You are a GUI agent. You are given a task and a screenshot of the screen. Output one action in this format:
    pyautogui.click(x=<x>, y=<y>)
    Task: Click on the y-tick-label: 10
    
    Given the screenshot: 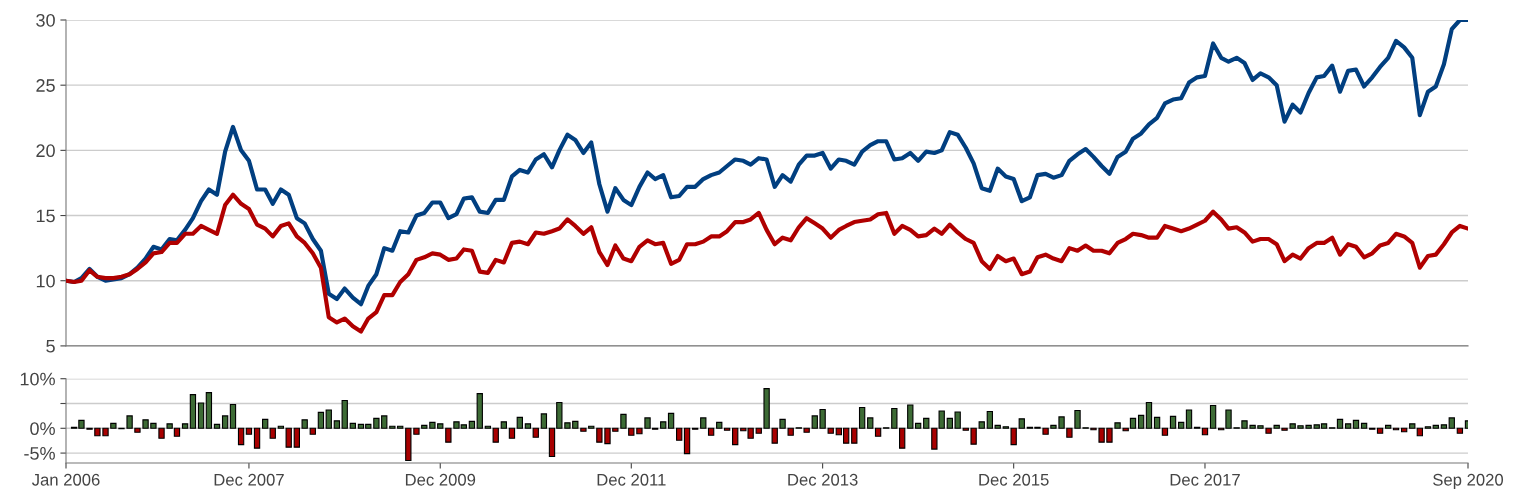 What is the action you would take?
    pyautogui.click(x=45, y=281)
    